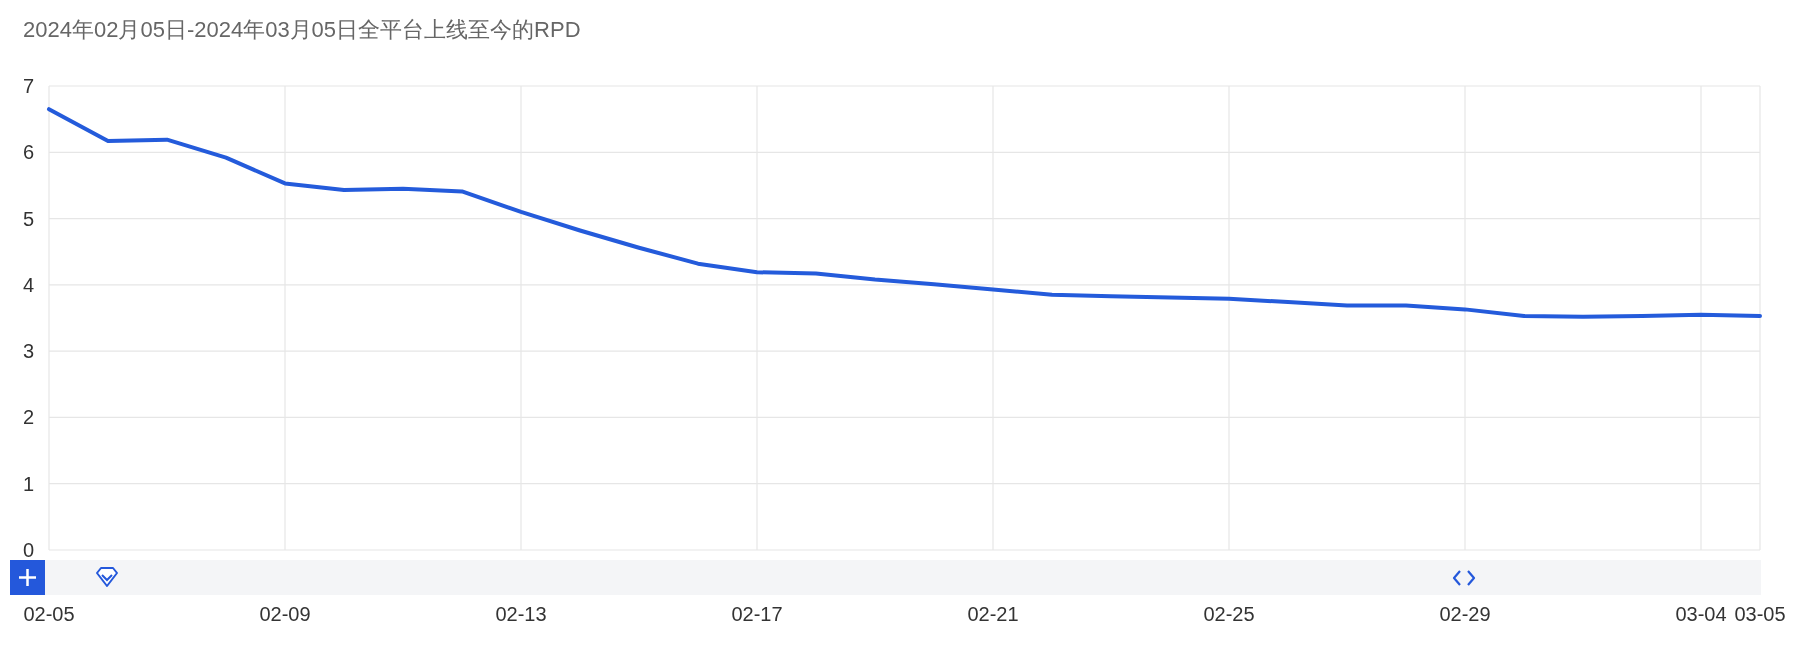  I want to click on x-tick-label: 03-05, so click(1760, 614).